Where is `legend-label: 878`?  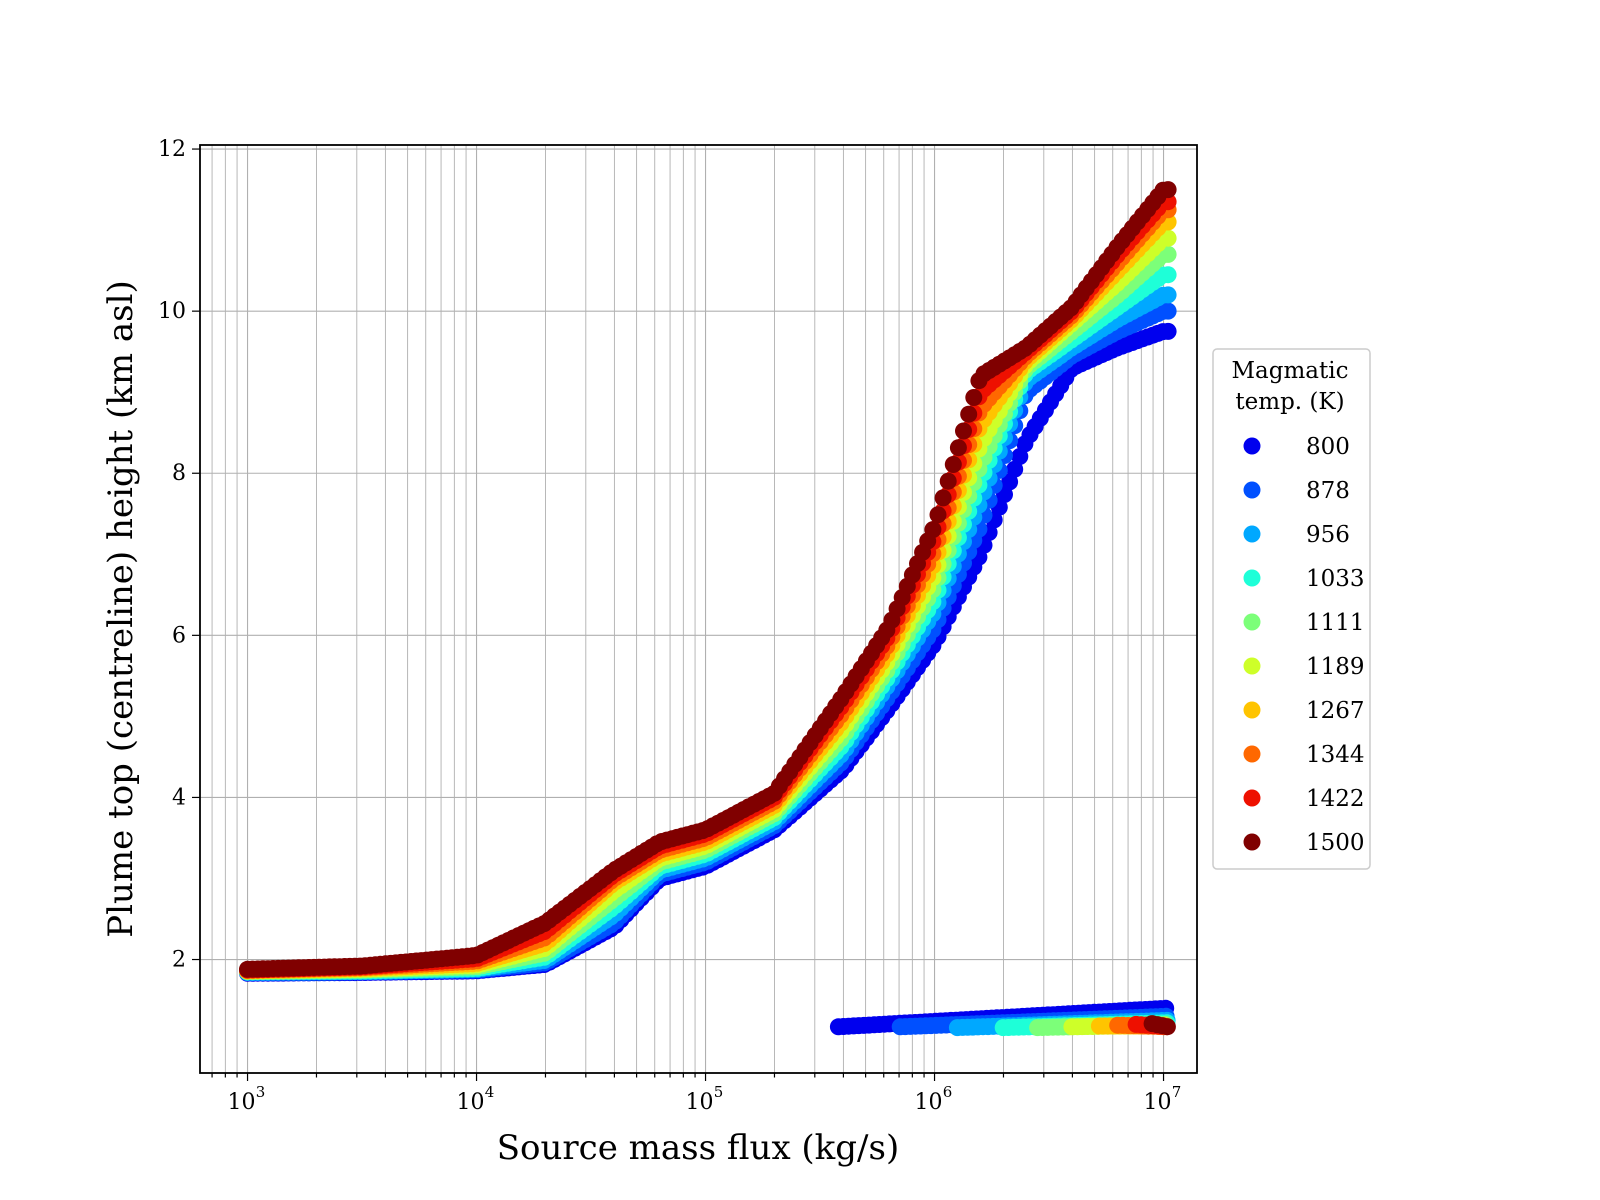
legend-label: 878 is located at coordinates (1328, 491).